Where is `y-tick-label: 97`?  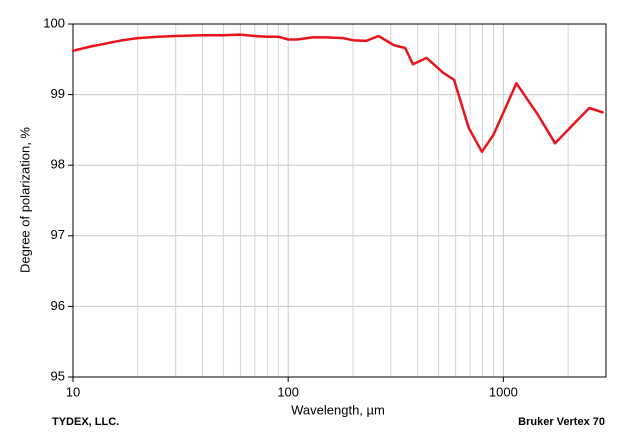
y-tick-label: 97 is located at coordinates (58, 234).